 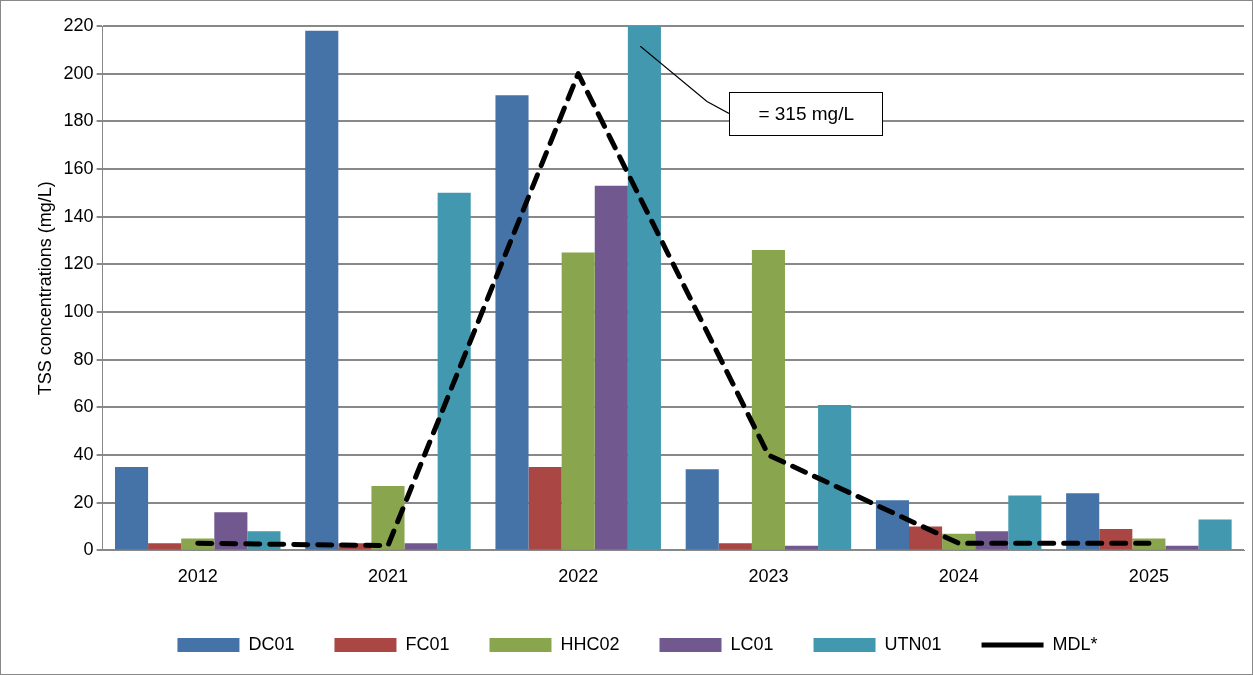 I want to click on legend-label: HHC02, so click(x=590, y=643).